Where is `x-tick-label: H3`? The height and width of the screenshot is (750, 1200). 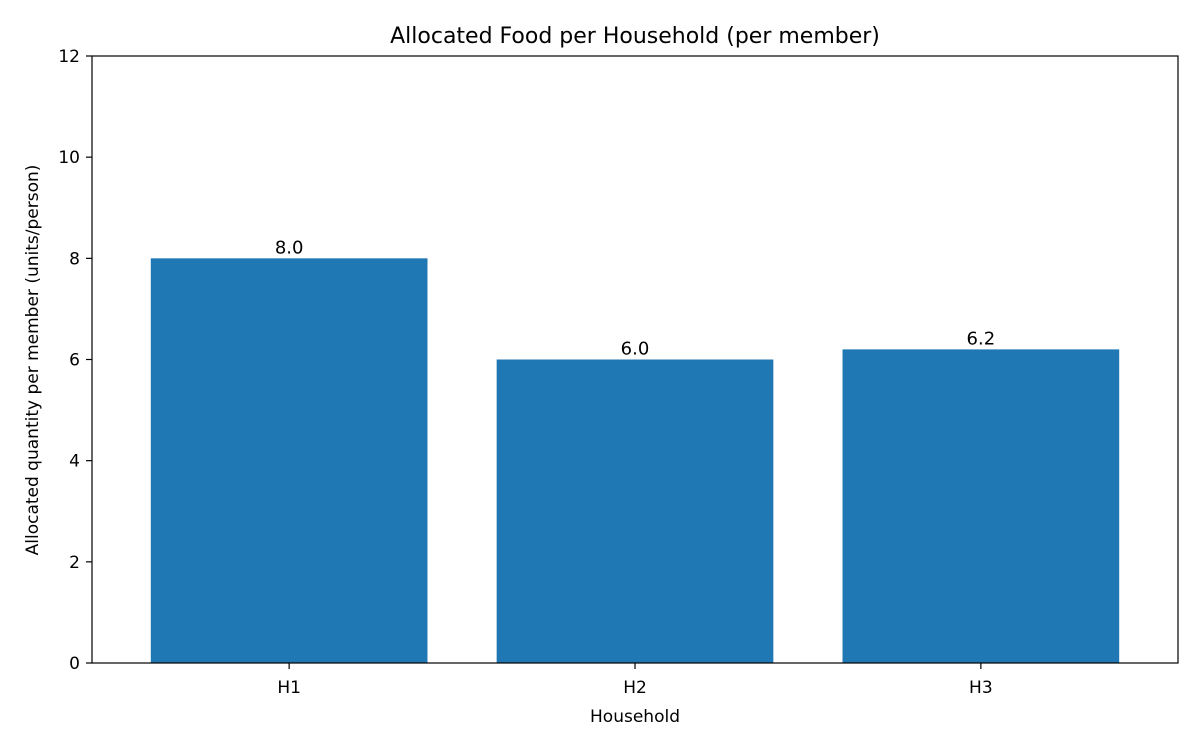 x-tick-label: H3 is located at coordinates (981, 688).